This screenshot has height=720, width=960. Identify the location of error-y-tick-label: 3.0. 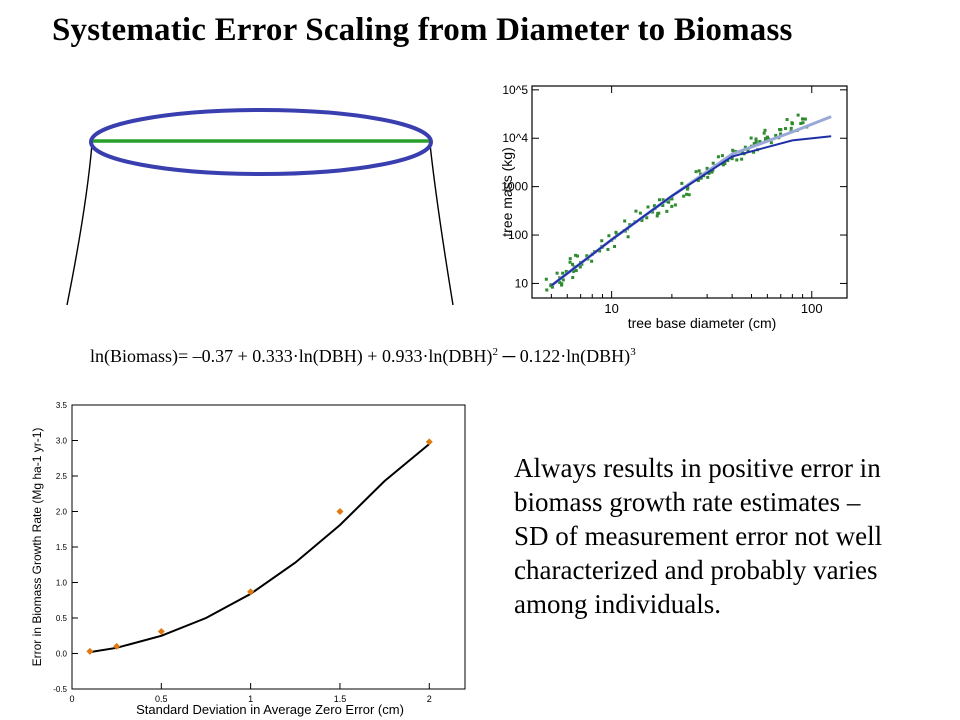
(62, 441).